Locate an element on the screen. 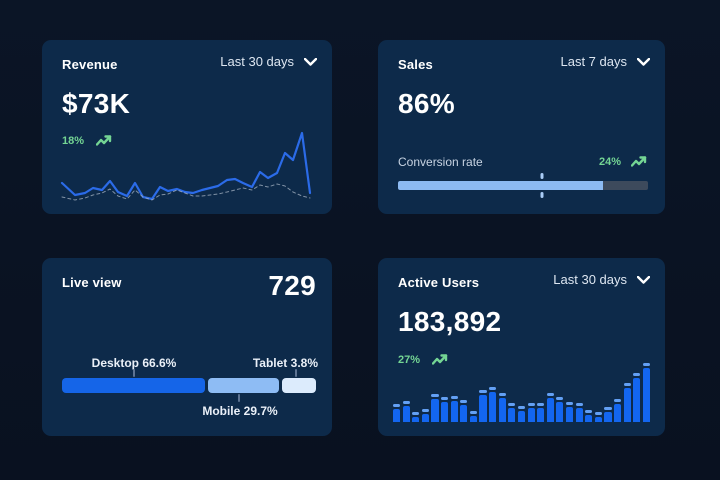  progress-marker-top is located at coordinates (542, 176).